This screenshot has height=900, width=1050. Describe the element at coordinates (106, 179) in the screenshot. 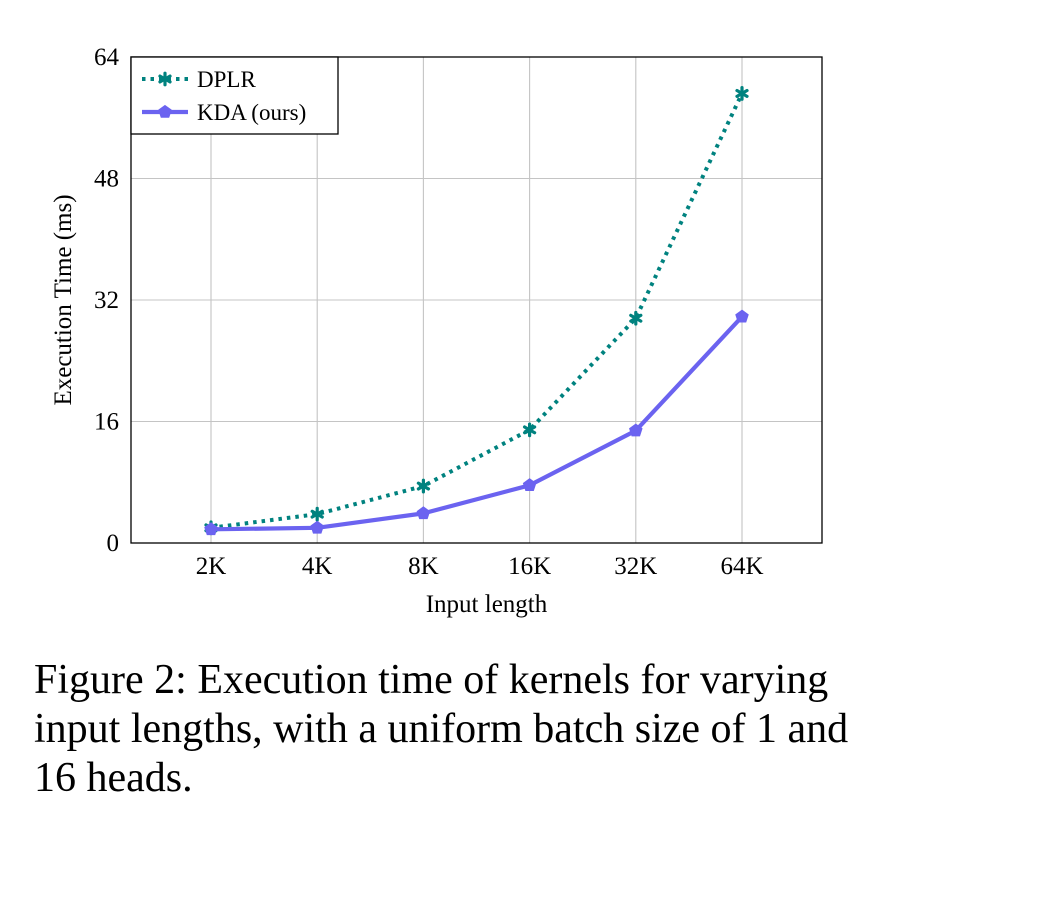

I see `y-tick-label: 48` at that location.